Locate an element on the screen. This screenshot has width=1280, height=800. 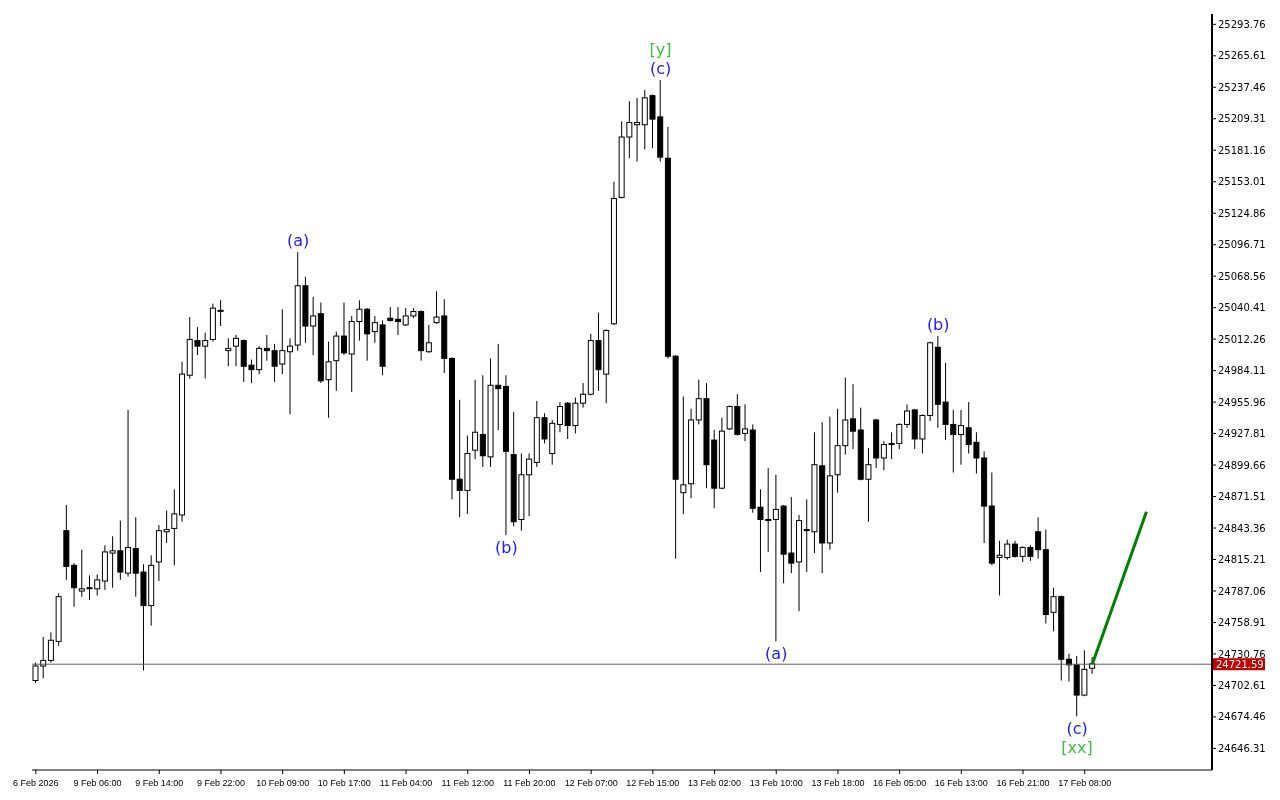
x-tick-label: 16 Feb 21:00 is located at coordinates (1023, 783).